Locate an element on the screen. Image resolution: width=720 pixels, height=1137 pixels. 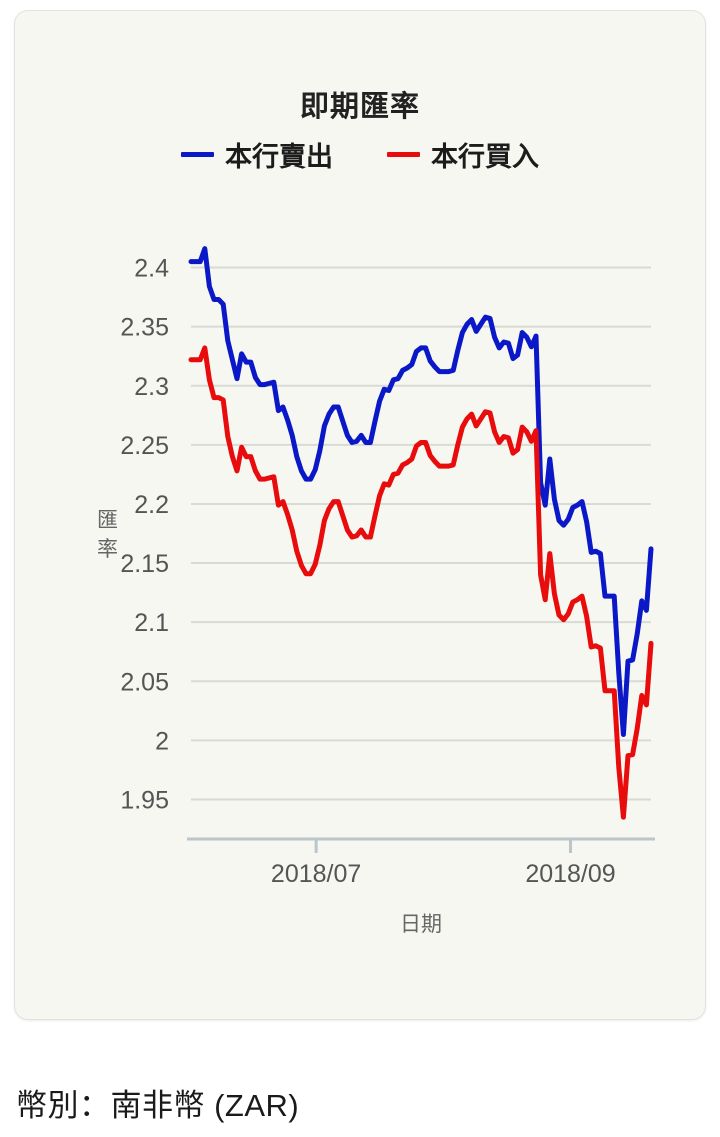
x-axis-title: 日期 is located at coordinates (421, 924).